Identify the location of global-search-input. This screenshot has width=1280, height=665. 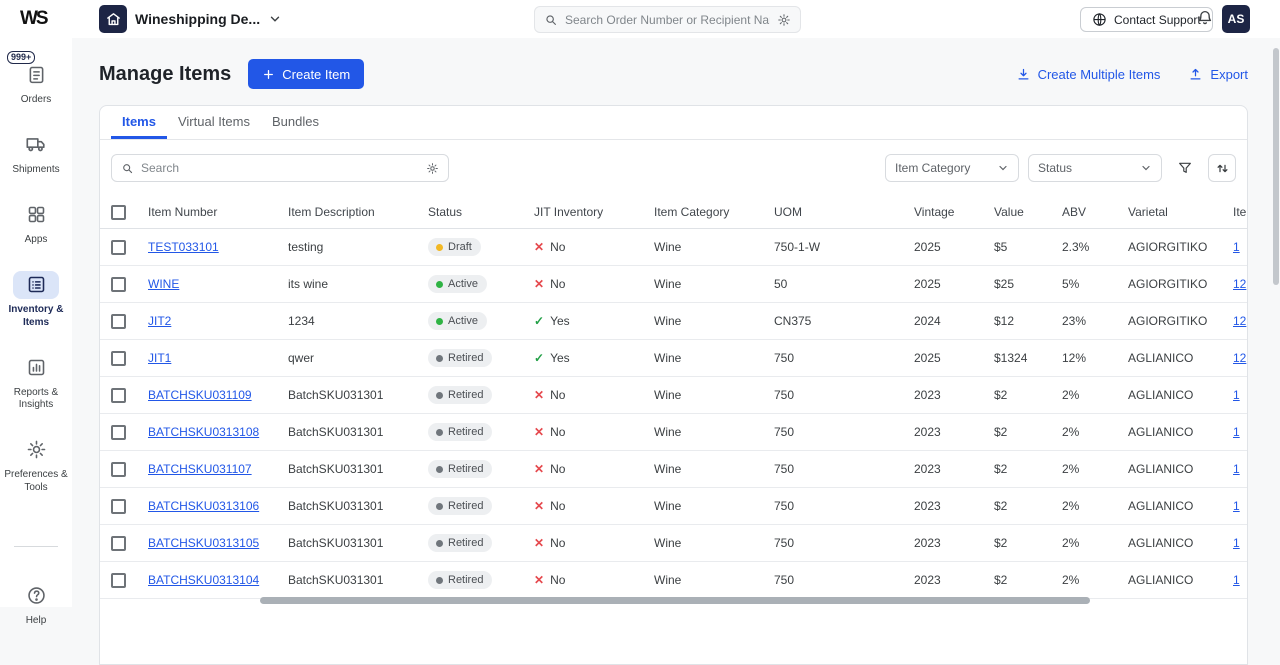
(667, 20).